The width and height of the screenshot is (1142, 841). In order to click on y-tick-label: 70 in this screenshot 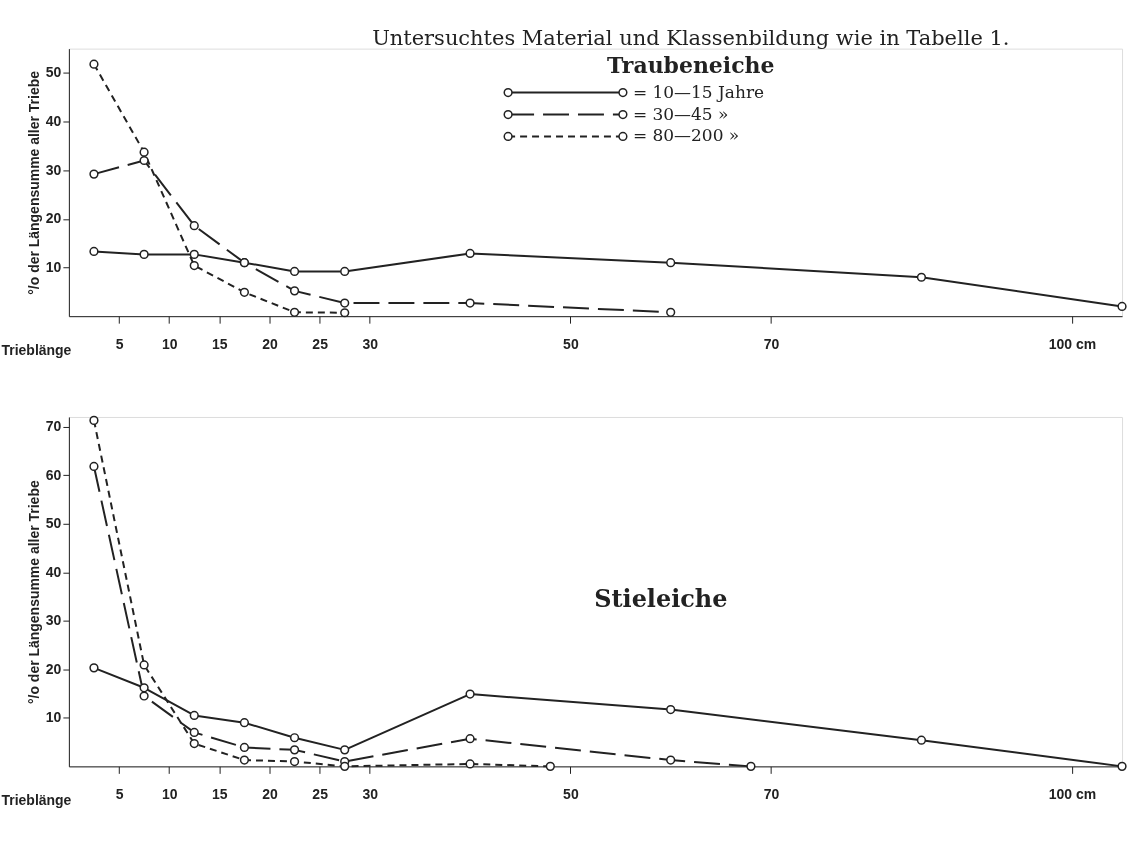, I will do `click(53, 426)`.